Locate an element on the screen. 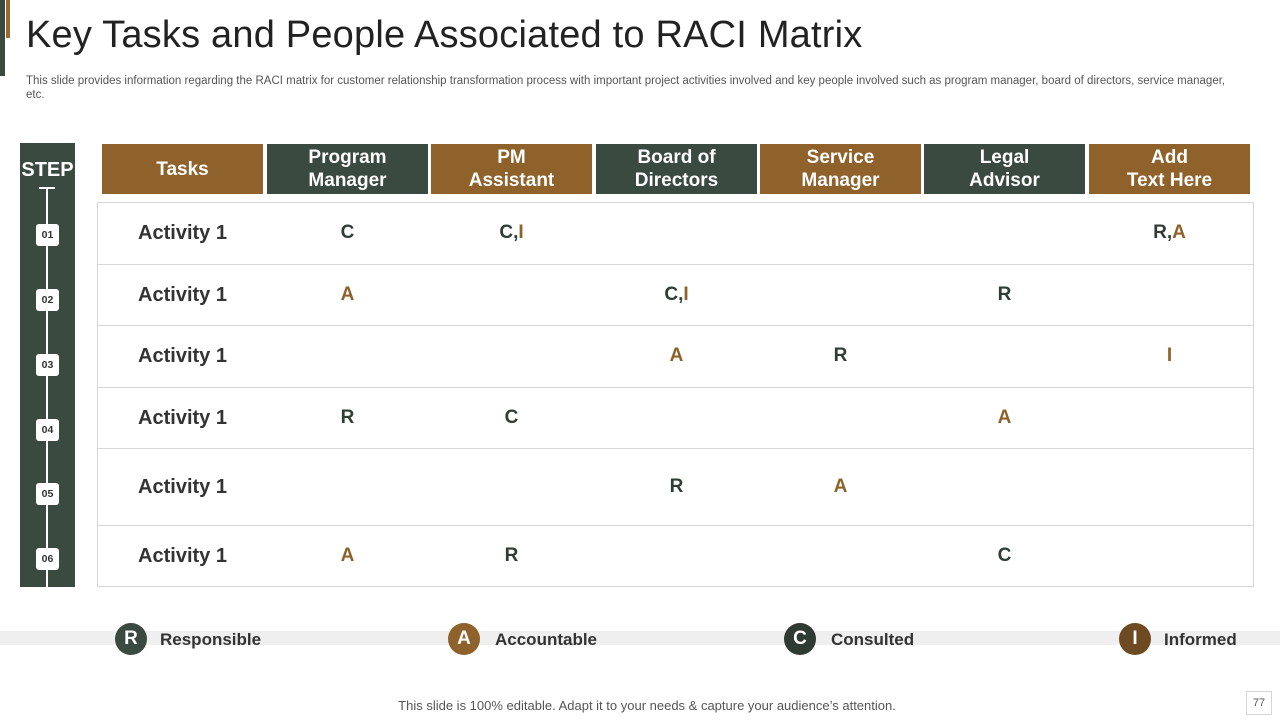 The height and width of the screenshot is (720, 1280). header-pm-assistant: PM Assistant is located at coordinates (511, 169).